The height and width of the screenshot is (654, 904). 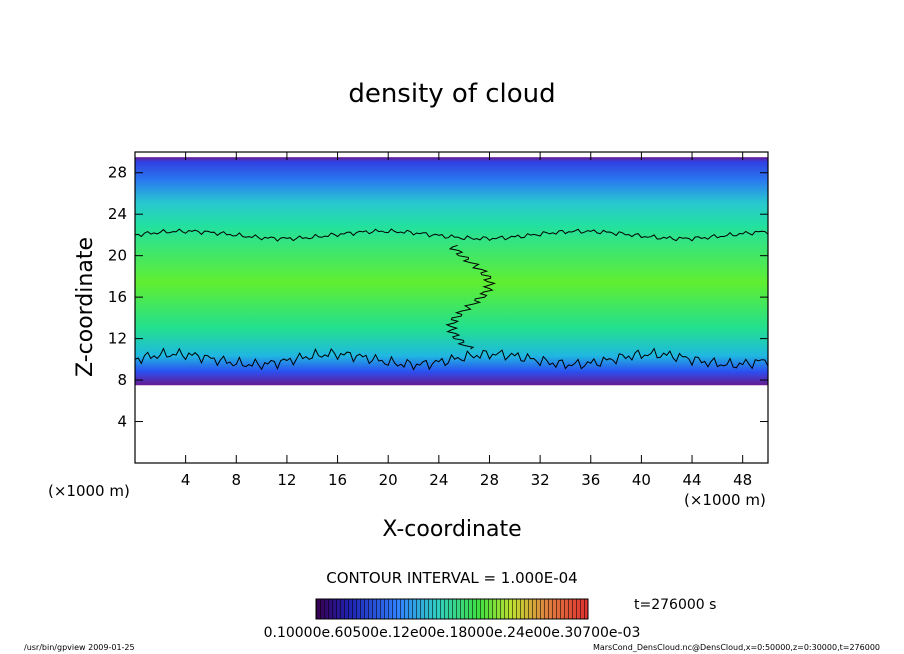 I want to click on x-tick-label: 24, so click(x=438, y=480).